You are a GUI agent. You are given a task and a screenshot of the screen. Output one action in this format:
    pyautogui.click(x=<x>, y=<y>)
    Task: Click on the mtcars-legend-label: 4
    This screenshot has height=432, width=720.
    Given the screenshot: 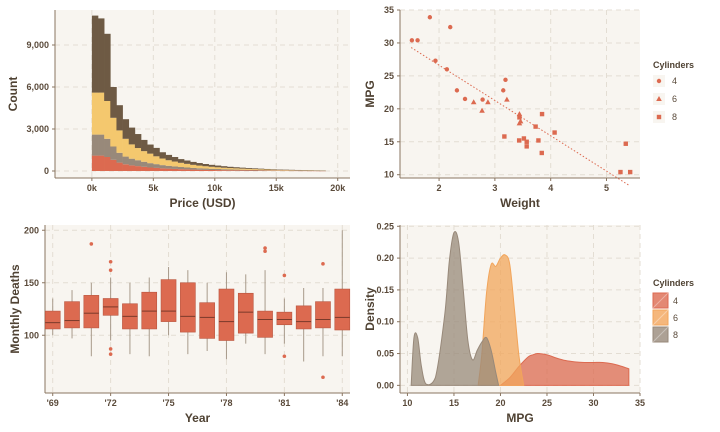 What is the action you would take?
    pyautogui.click(x=674, y=81)
    